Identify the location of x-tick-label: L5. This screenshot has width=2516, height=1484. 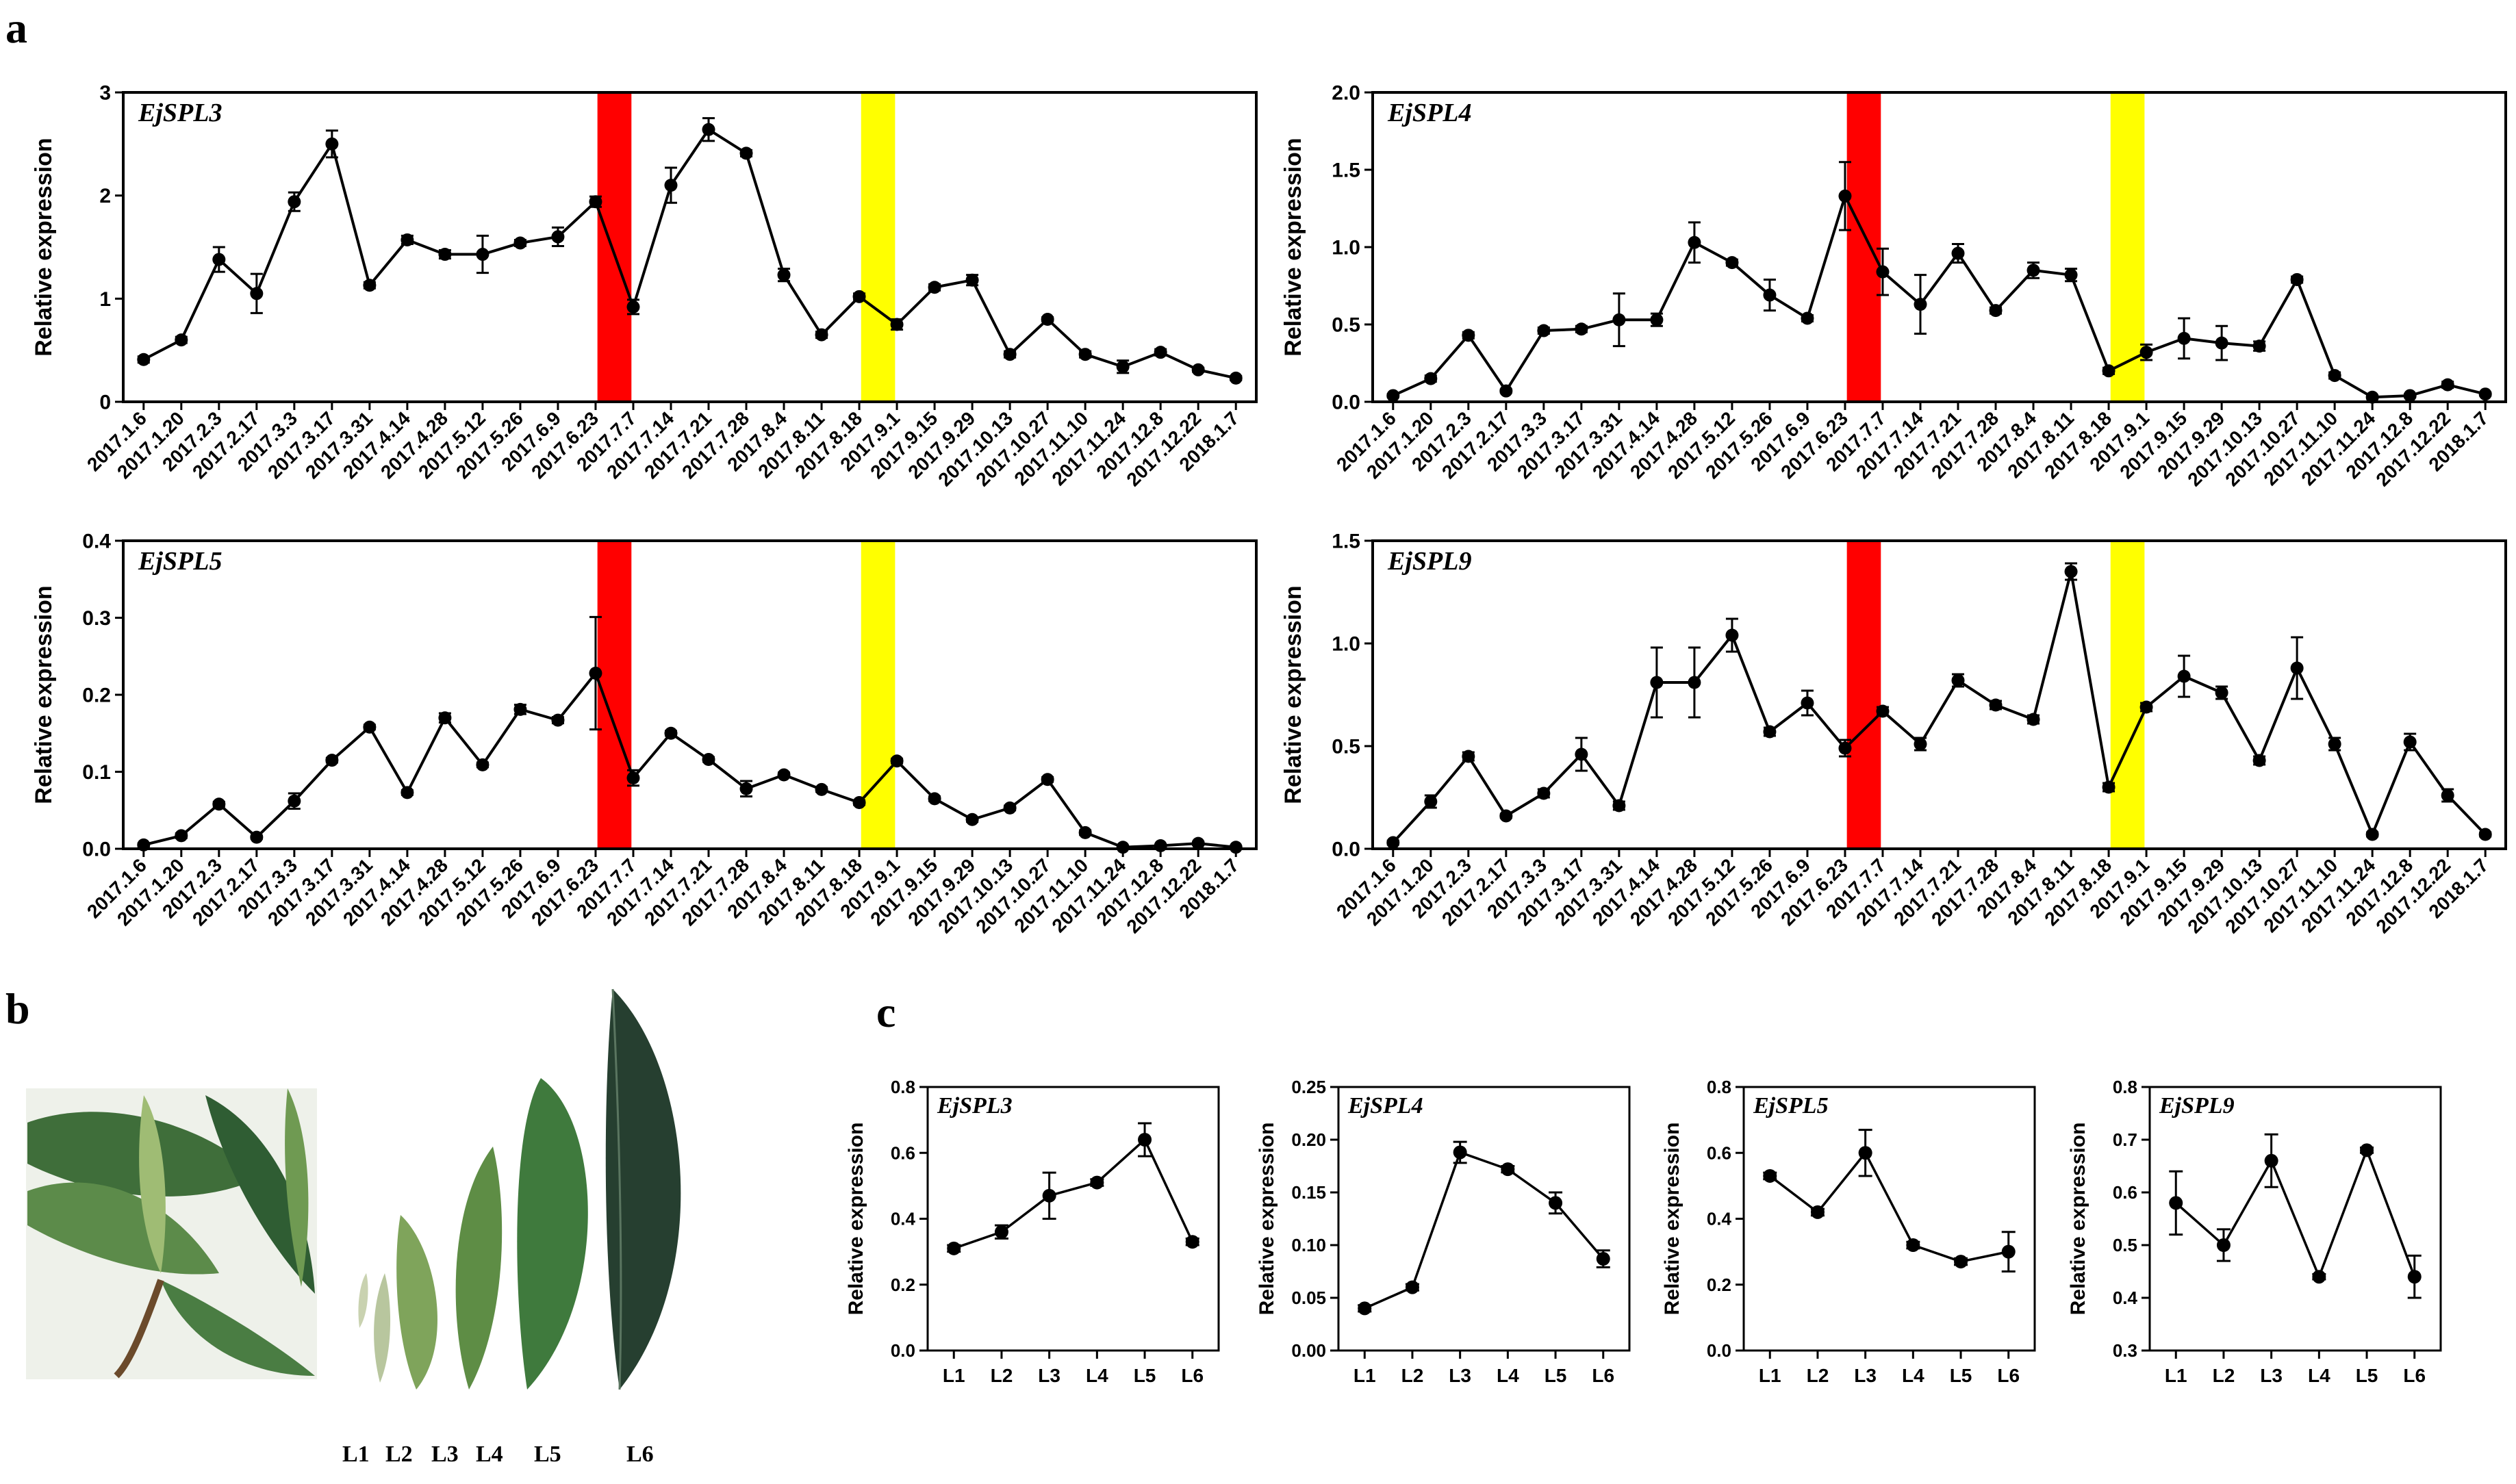
(1961, 1375).